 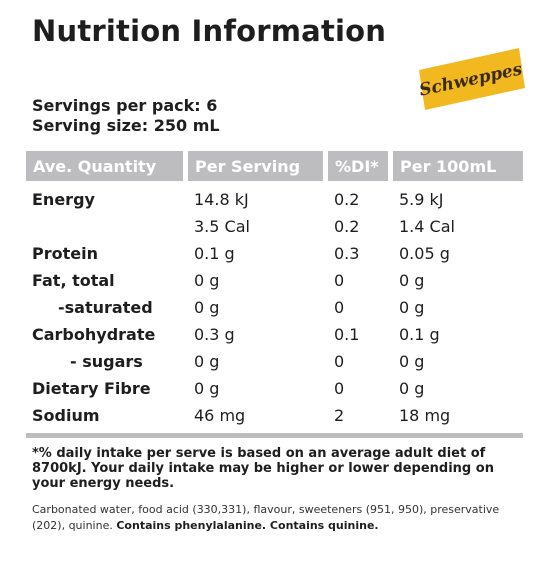 What do you see at coordinates (424, 253) in the screenshot?
I see `per-100ml-value: 0.05 g` at bounding box center [424, 253].